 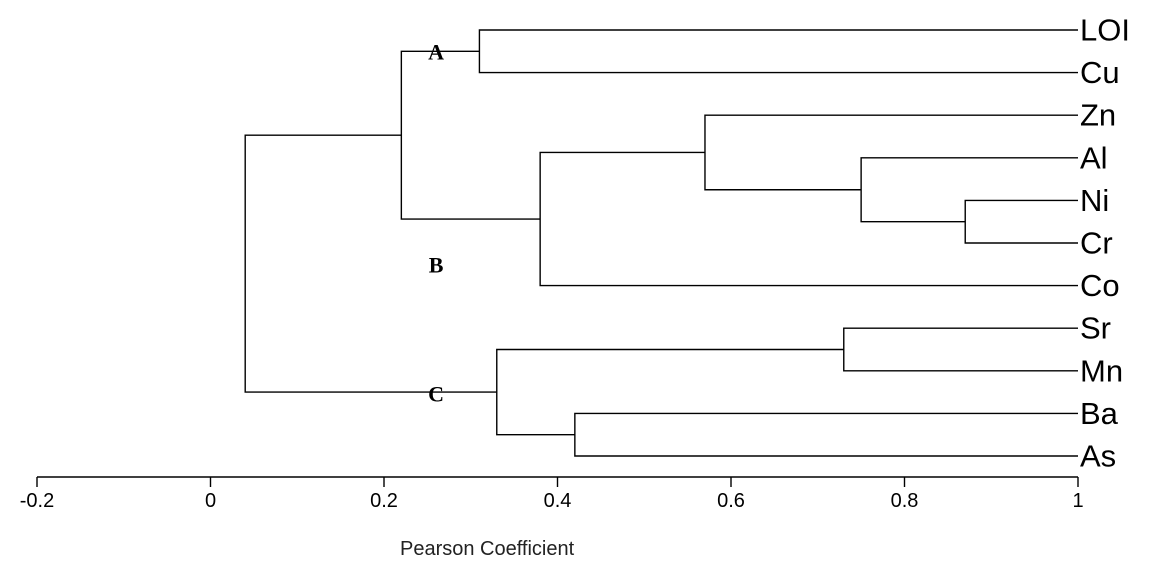 I want to click on x-tick-label: 0.6, so click(x=731, y=501).